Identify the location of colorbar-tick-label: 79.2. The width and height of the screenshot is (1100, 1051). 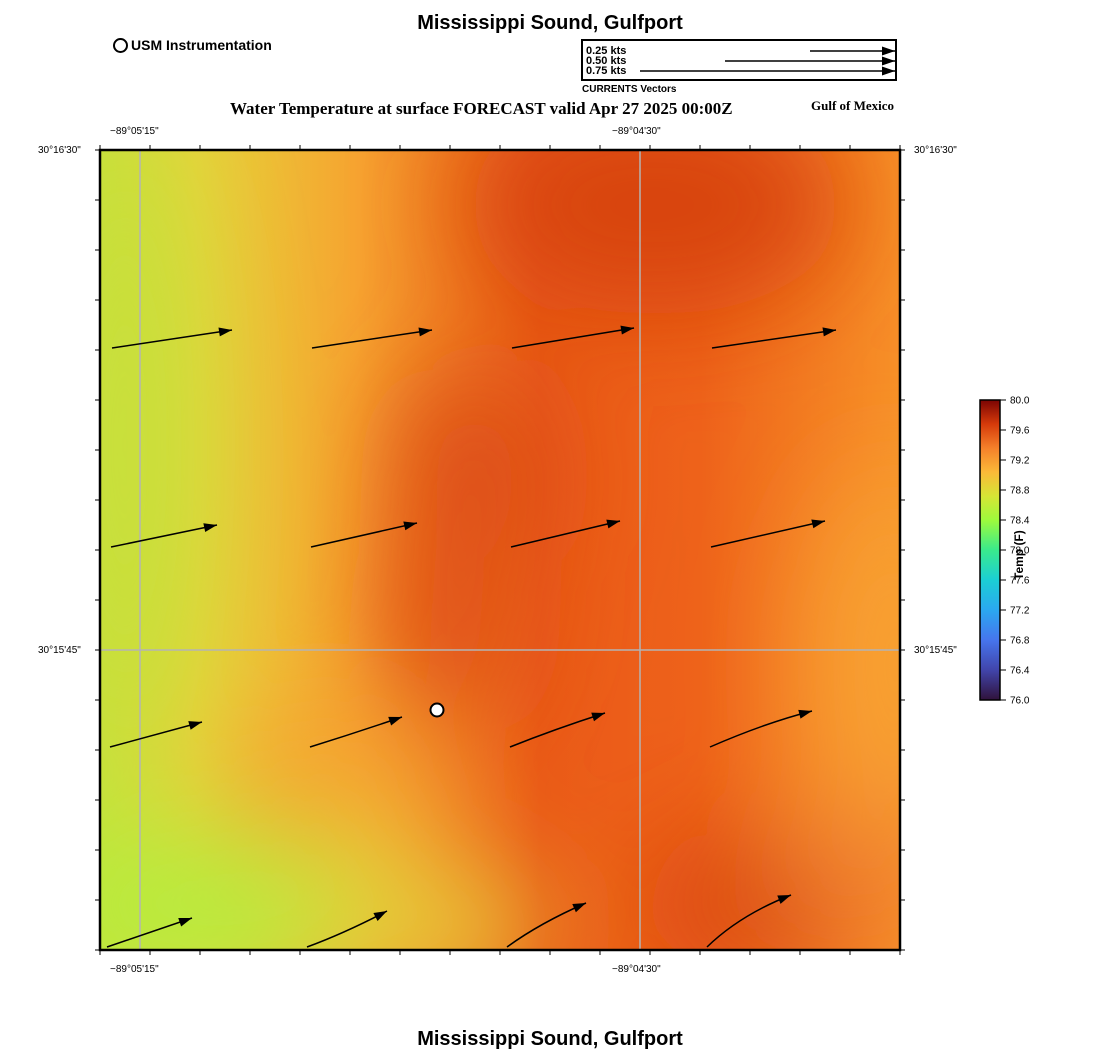
(1020, 461).